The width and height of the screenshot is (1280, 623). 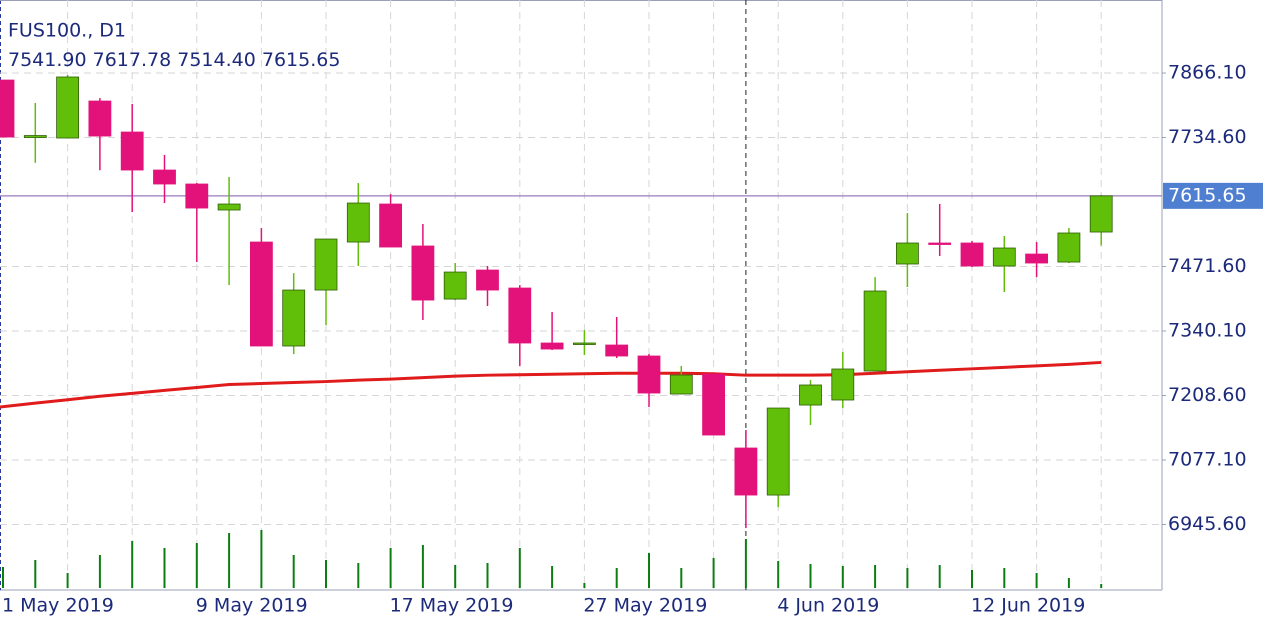 What do you see at coordinates (1207, 395) in the screenshot?
I see `y-tick-label: 7208.60` at bounding box center [1207, 395].